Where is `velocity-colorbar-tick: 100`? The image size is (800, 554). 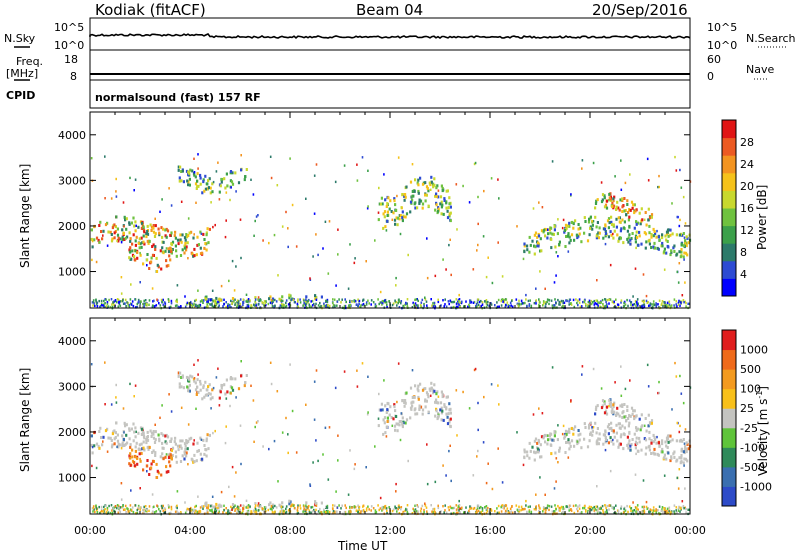 velocity-colorbar-tick: 100 is located at coordinates (750, 389).